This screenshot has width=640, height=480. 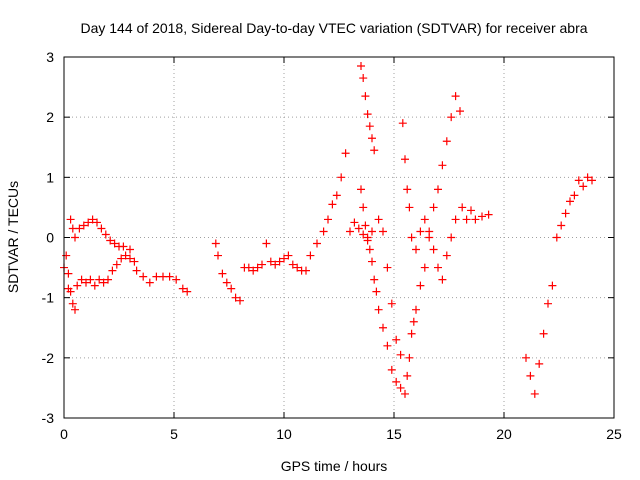 I want to click on x-tick-label: 5, so click(x=174, y=434).